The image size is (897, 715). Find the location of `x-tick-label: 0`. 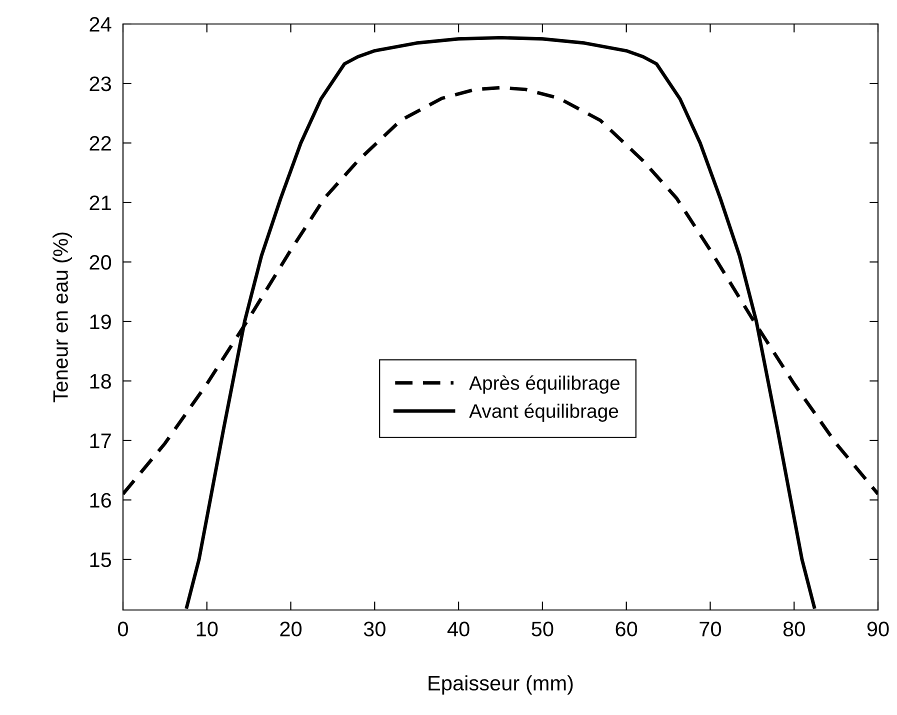

x-tick-label: 0 is located at coordinates (123, 629).